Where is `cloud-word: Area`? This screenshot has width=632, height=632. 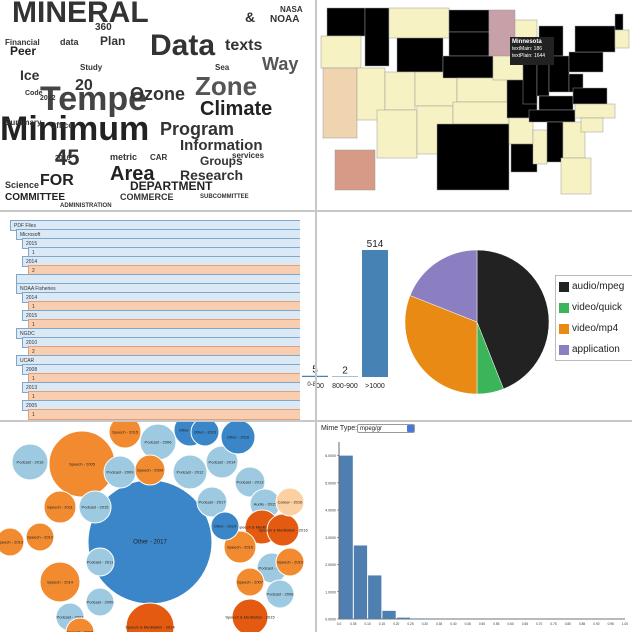
cloud-word: Area is located at coordinates (132, 174).